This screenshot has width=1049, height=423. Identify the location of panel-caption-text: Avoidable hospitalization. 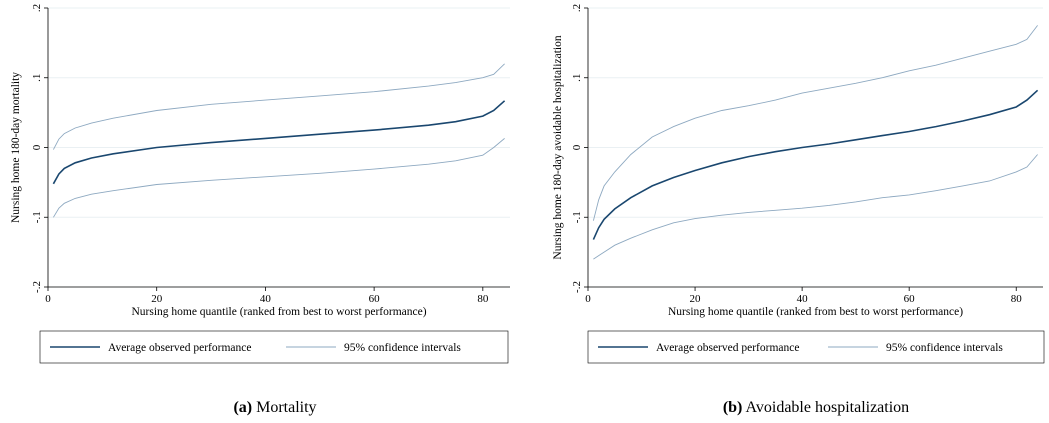
(825, 407).